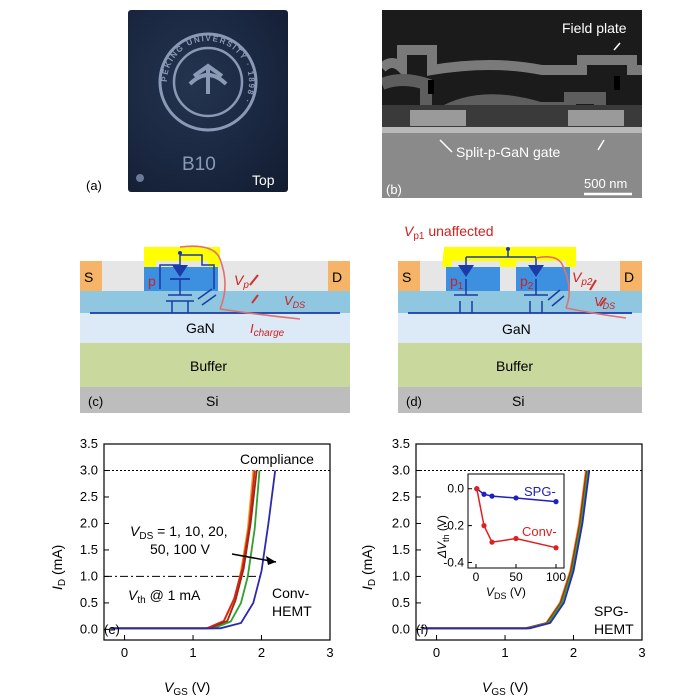 Image resolution: width=700 pixels, height=700 pixels. Describe the element at coordinates (517, 687) in the screenshot. I see `f-xlabel-unit: (V)` at that location.